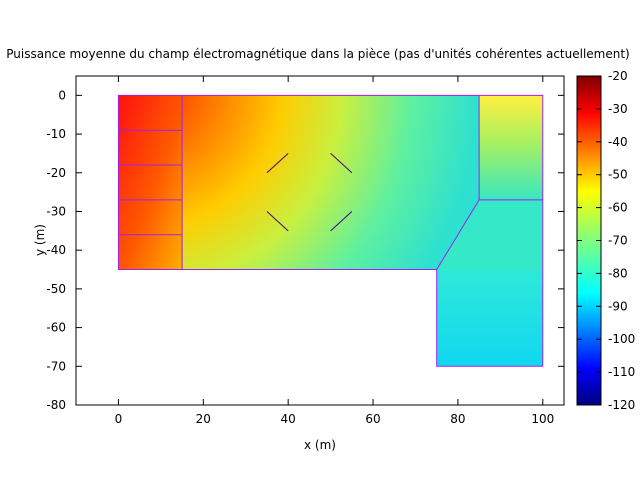  I want to click on colorbar-tick-label: -40, so click(618, 142).